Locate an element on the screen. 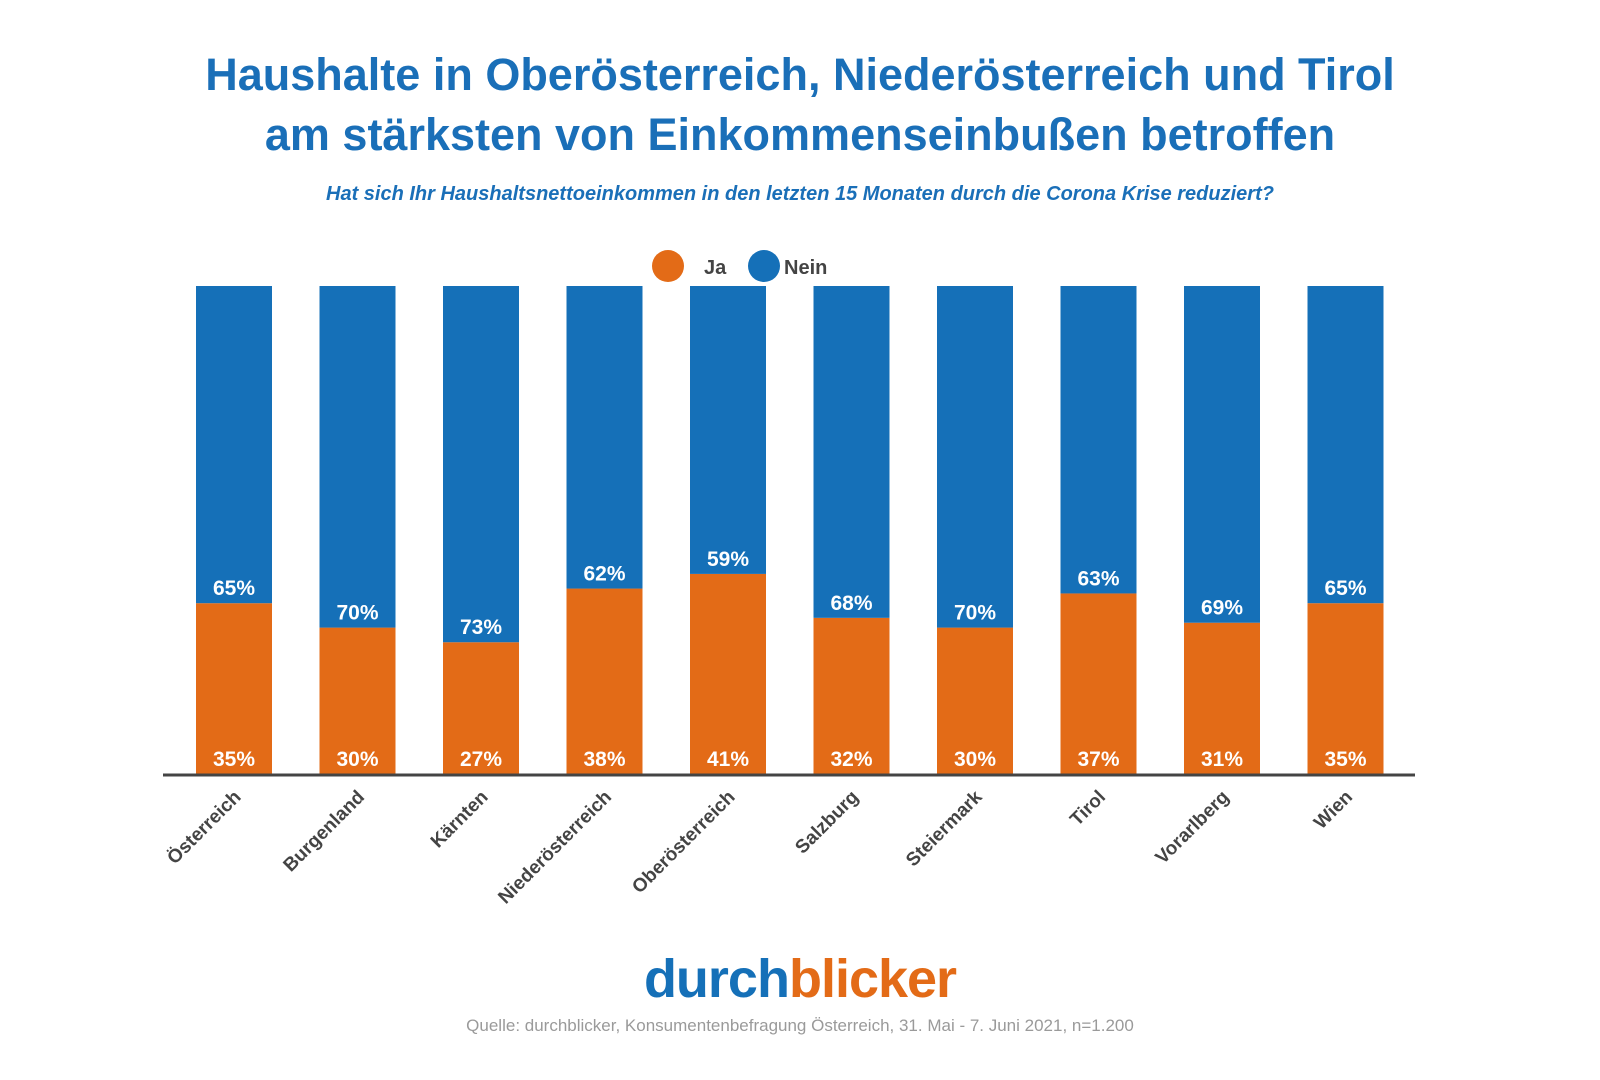 The width and height of the screenshot is (1600, 1080). data-label-ja: 32% is located at coordinates (851, 759).